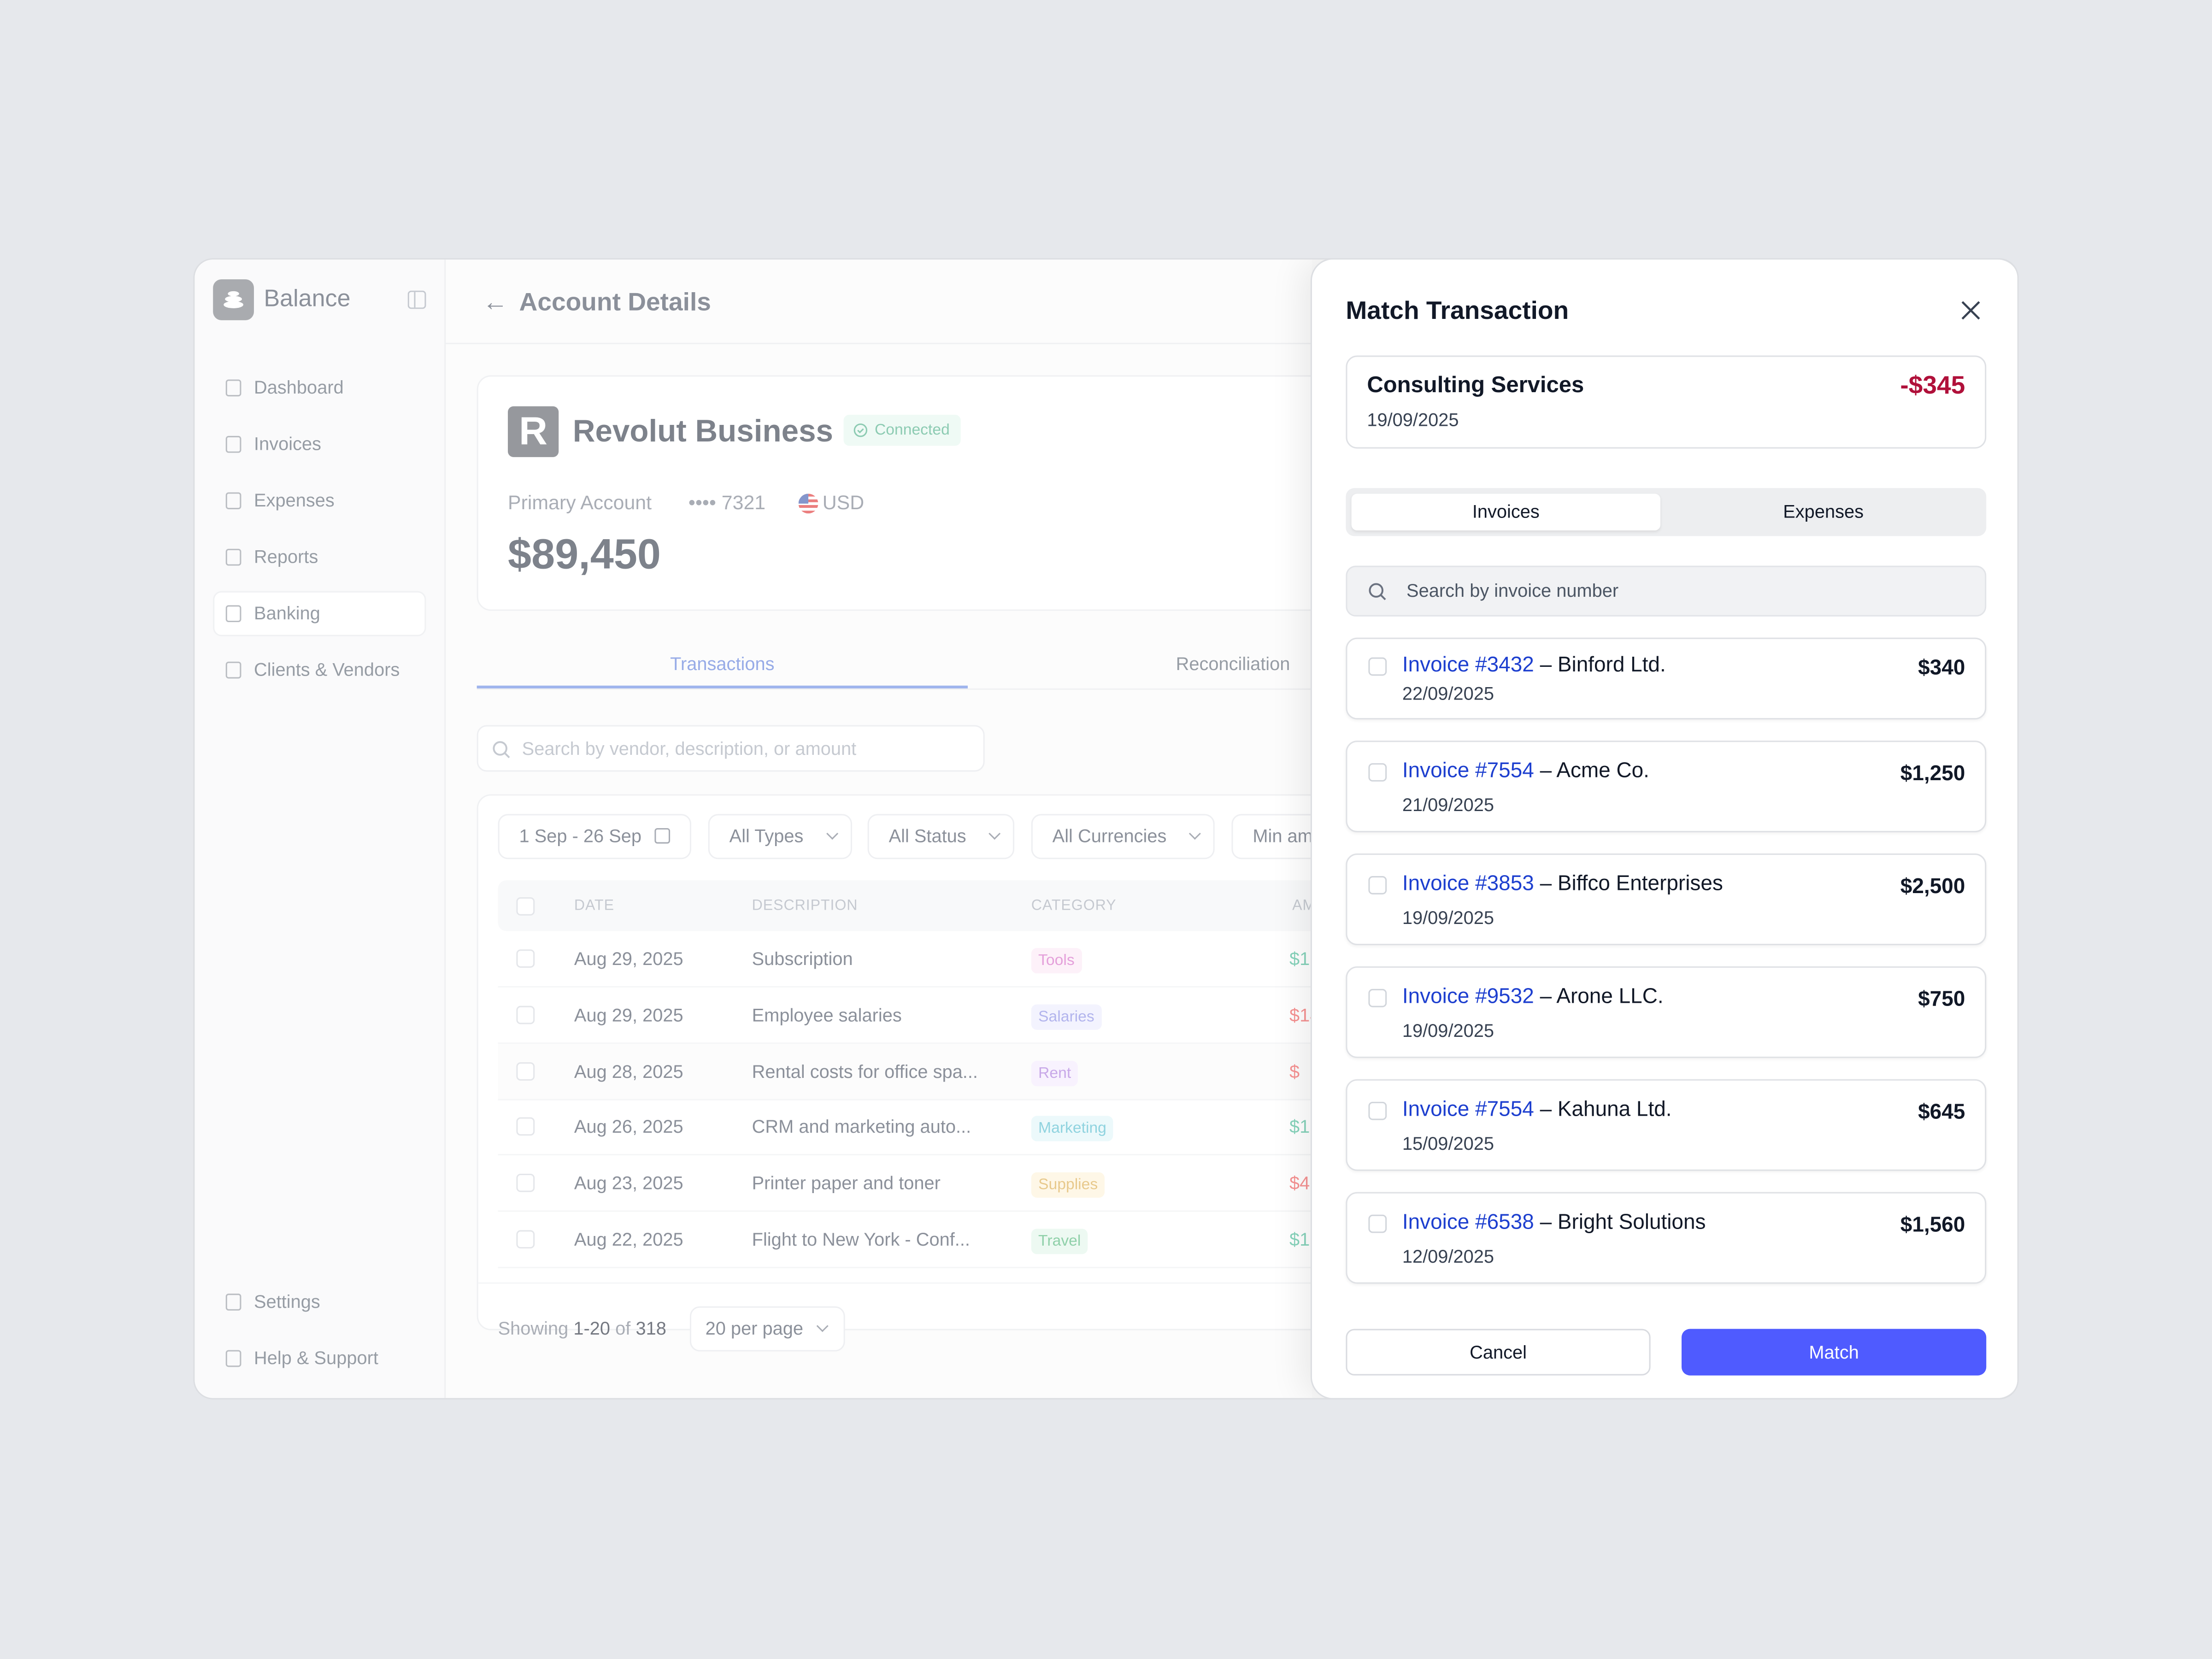 This screenshot has width=2212, height=1659. Describe the element at coordinates (650, 1328) in the screenshot. I see `text: 318` at that location.